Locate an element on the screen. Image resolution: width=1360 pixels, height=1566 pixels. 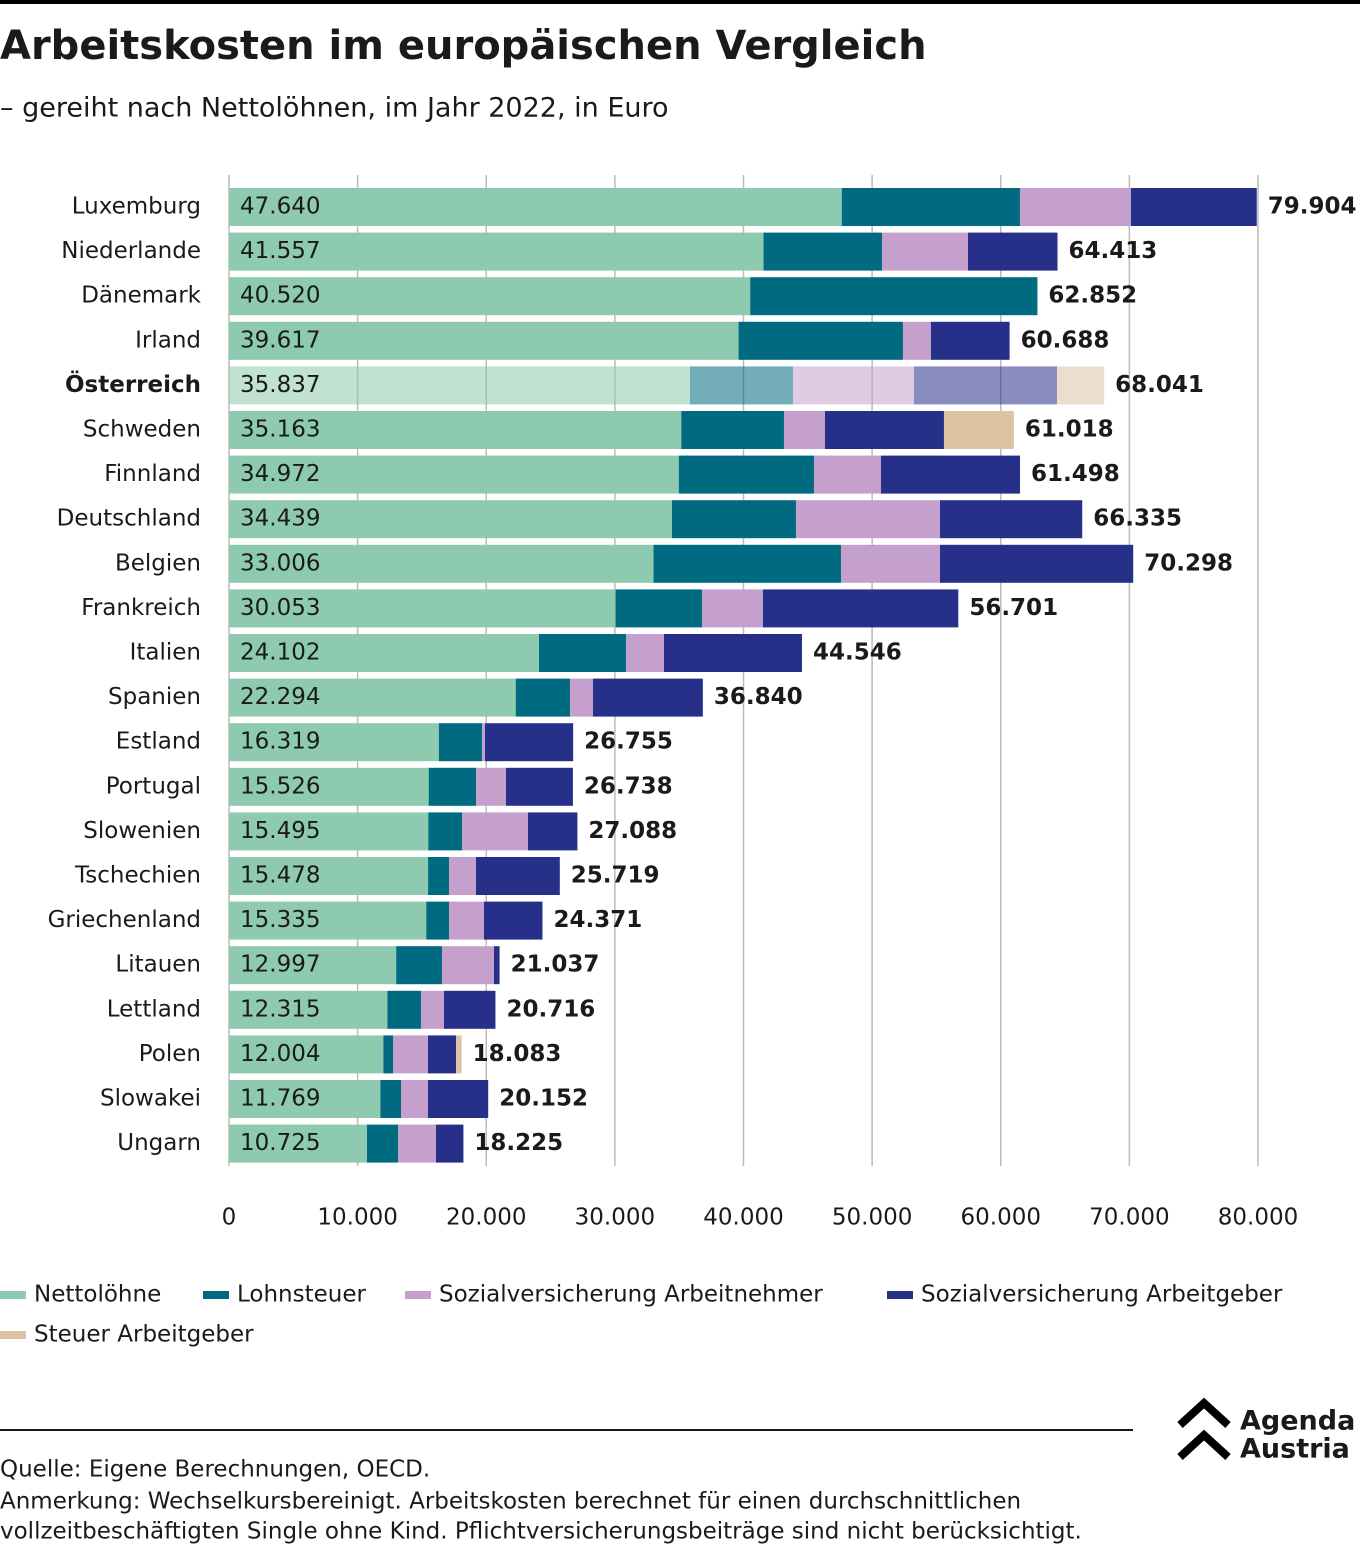
y-tick-label: Tschechien is located at coordinates (137, 876).